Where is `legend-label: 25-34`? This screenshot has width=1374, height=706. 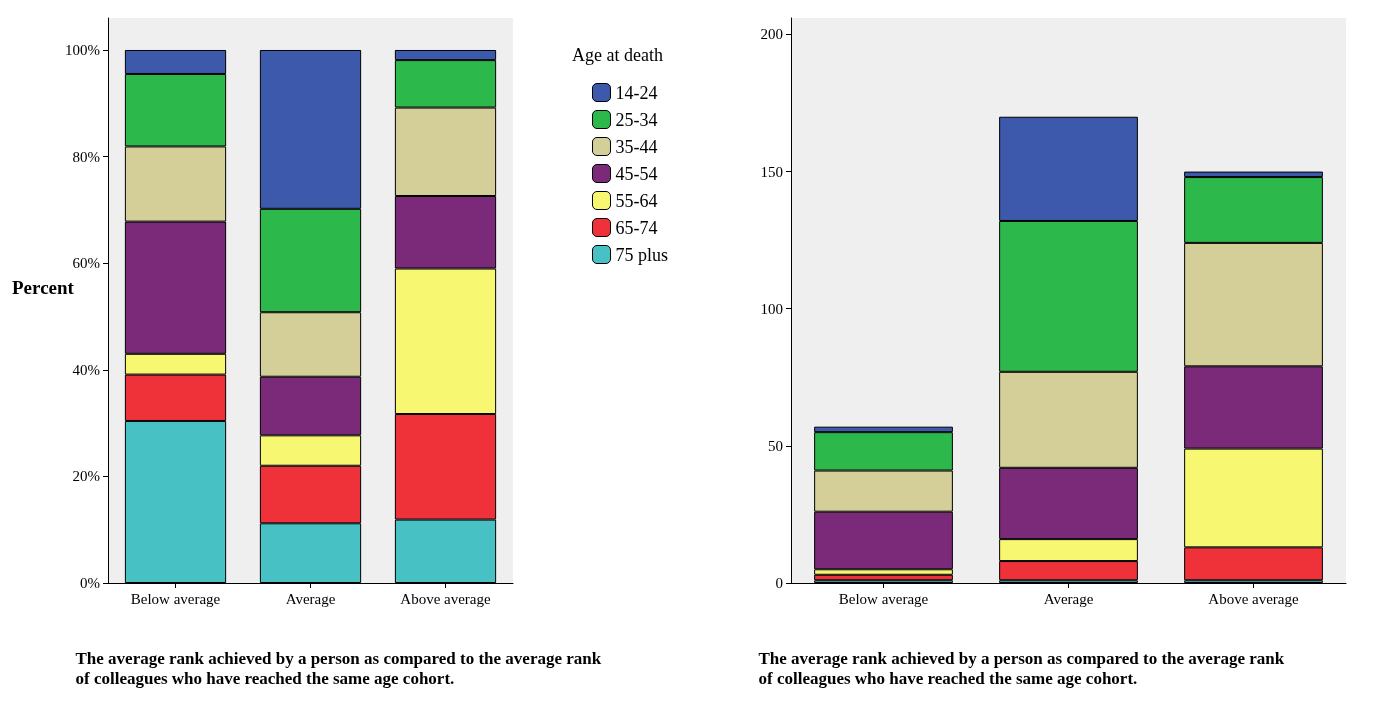 legend-label: 25-34 is located at coordinates (636, 119).